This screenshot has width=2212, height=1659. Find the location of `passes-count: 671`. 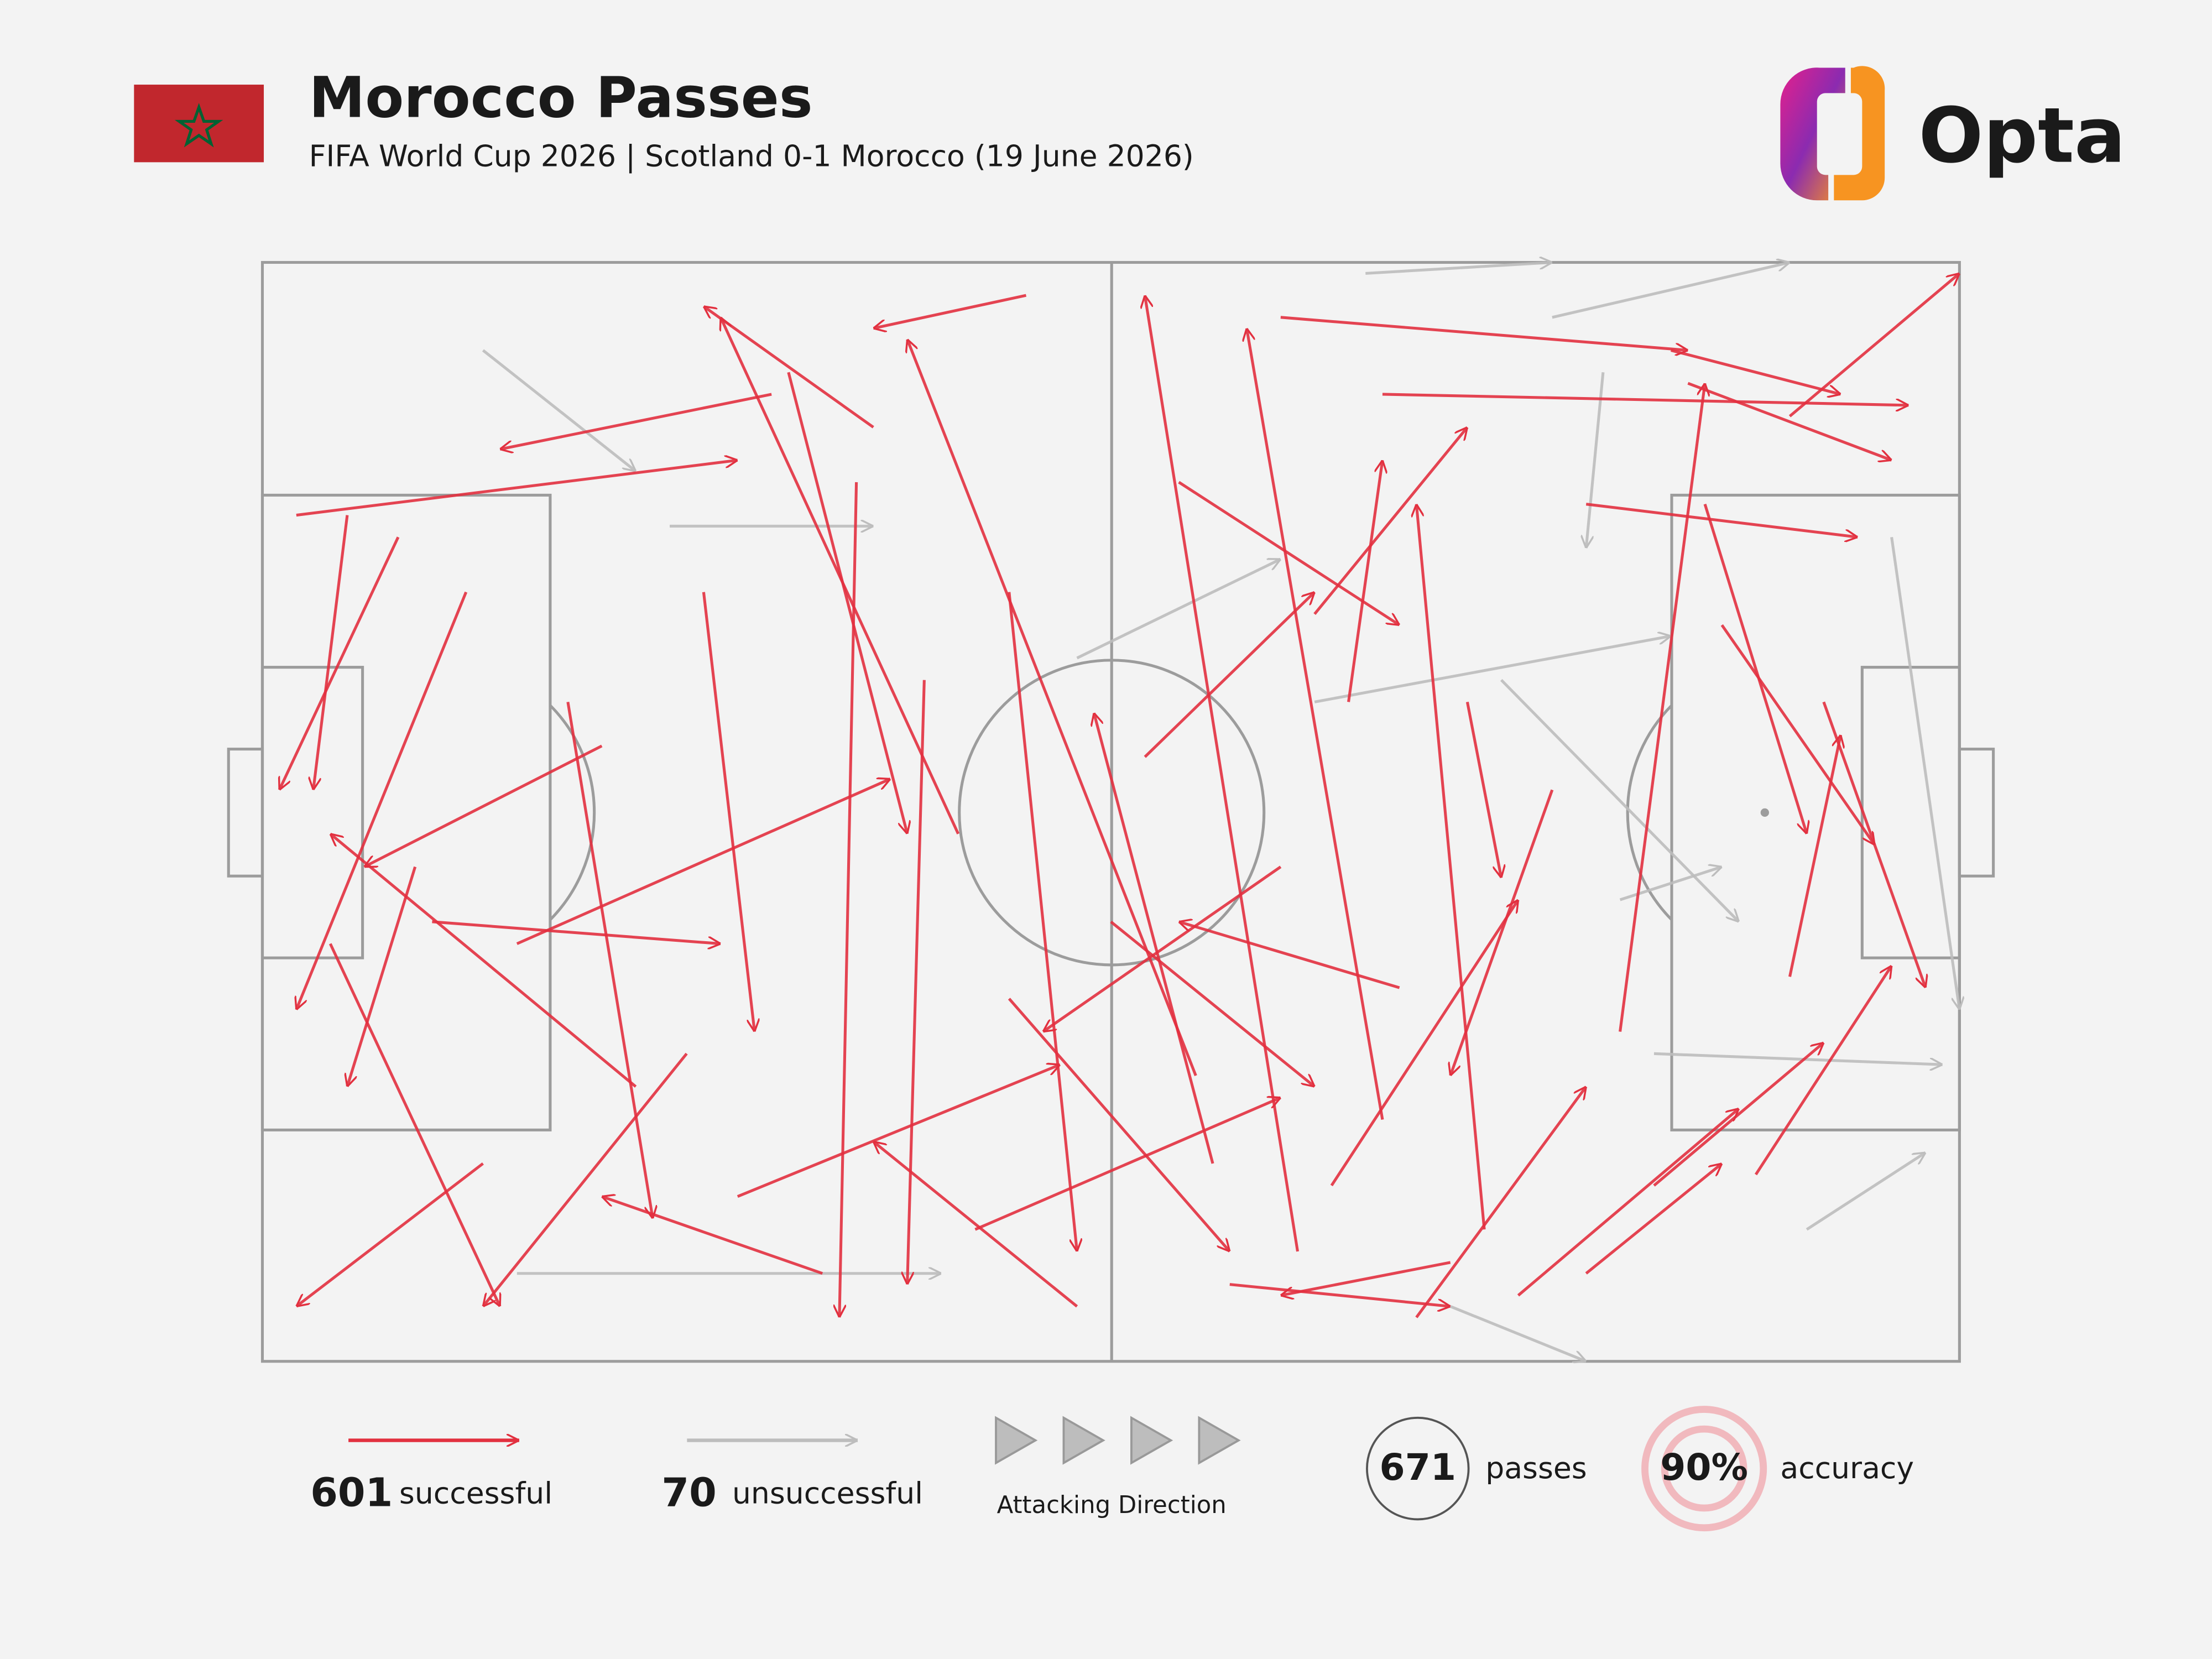

passes-count: 671 is located at coordinates (1418, 1468).